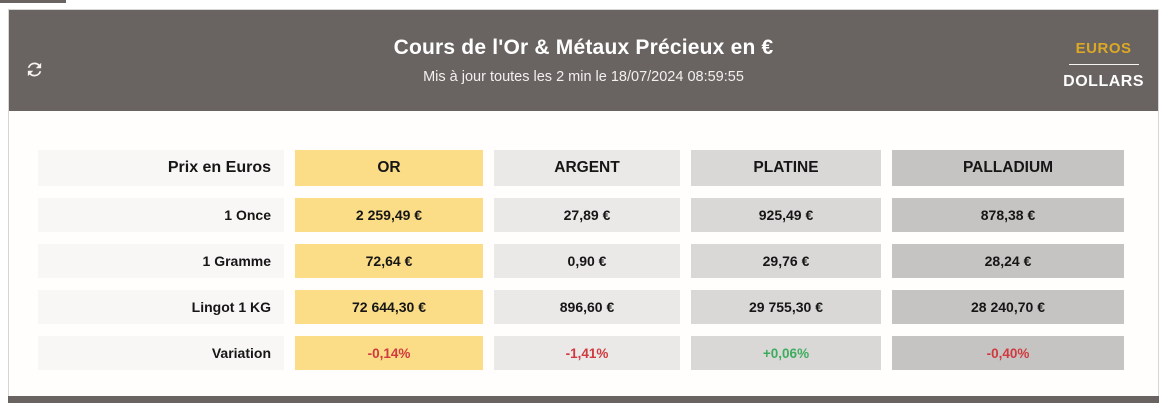  Describe the element at coordinates (587, 261) in the screenshot. I see `price-argent-gramme: 0,90 €` at that location.